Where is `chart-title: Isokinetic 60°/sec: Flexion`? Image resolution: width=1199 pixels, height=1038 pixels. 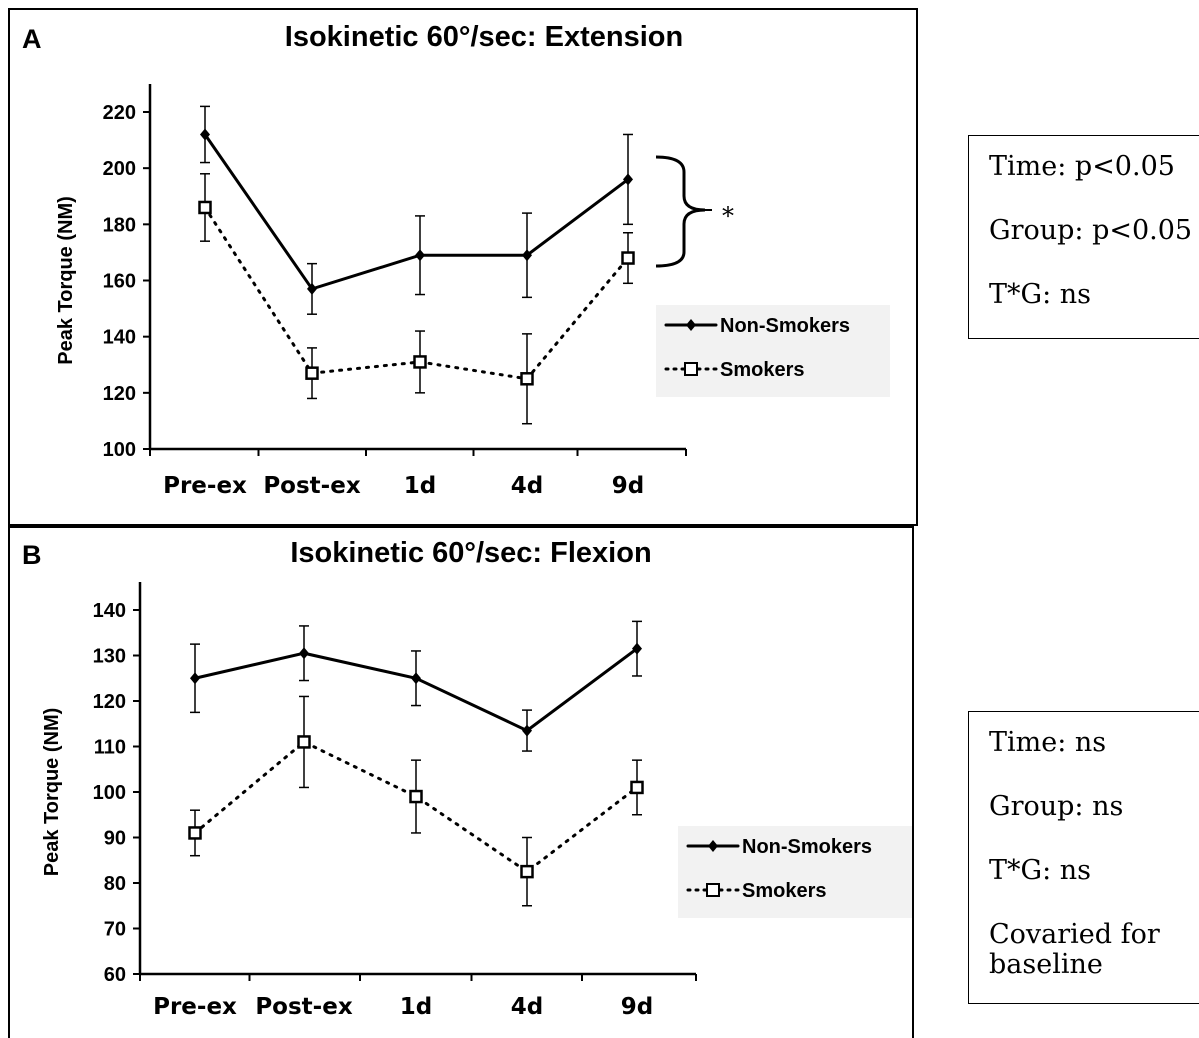
chart-title: Isokinetic 60°/sec: Flexion is located at coordinates (470, 553).